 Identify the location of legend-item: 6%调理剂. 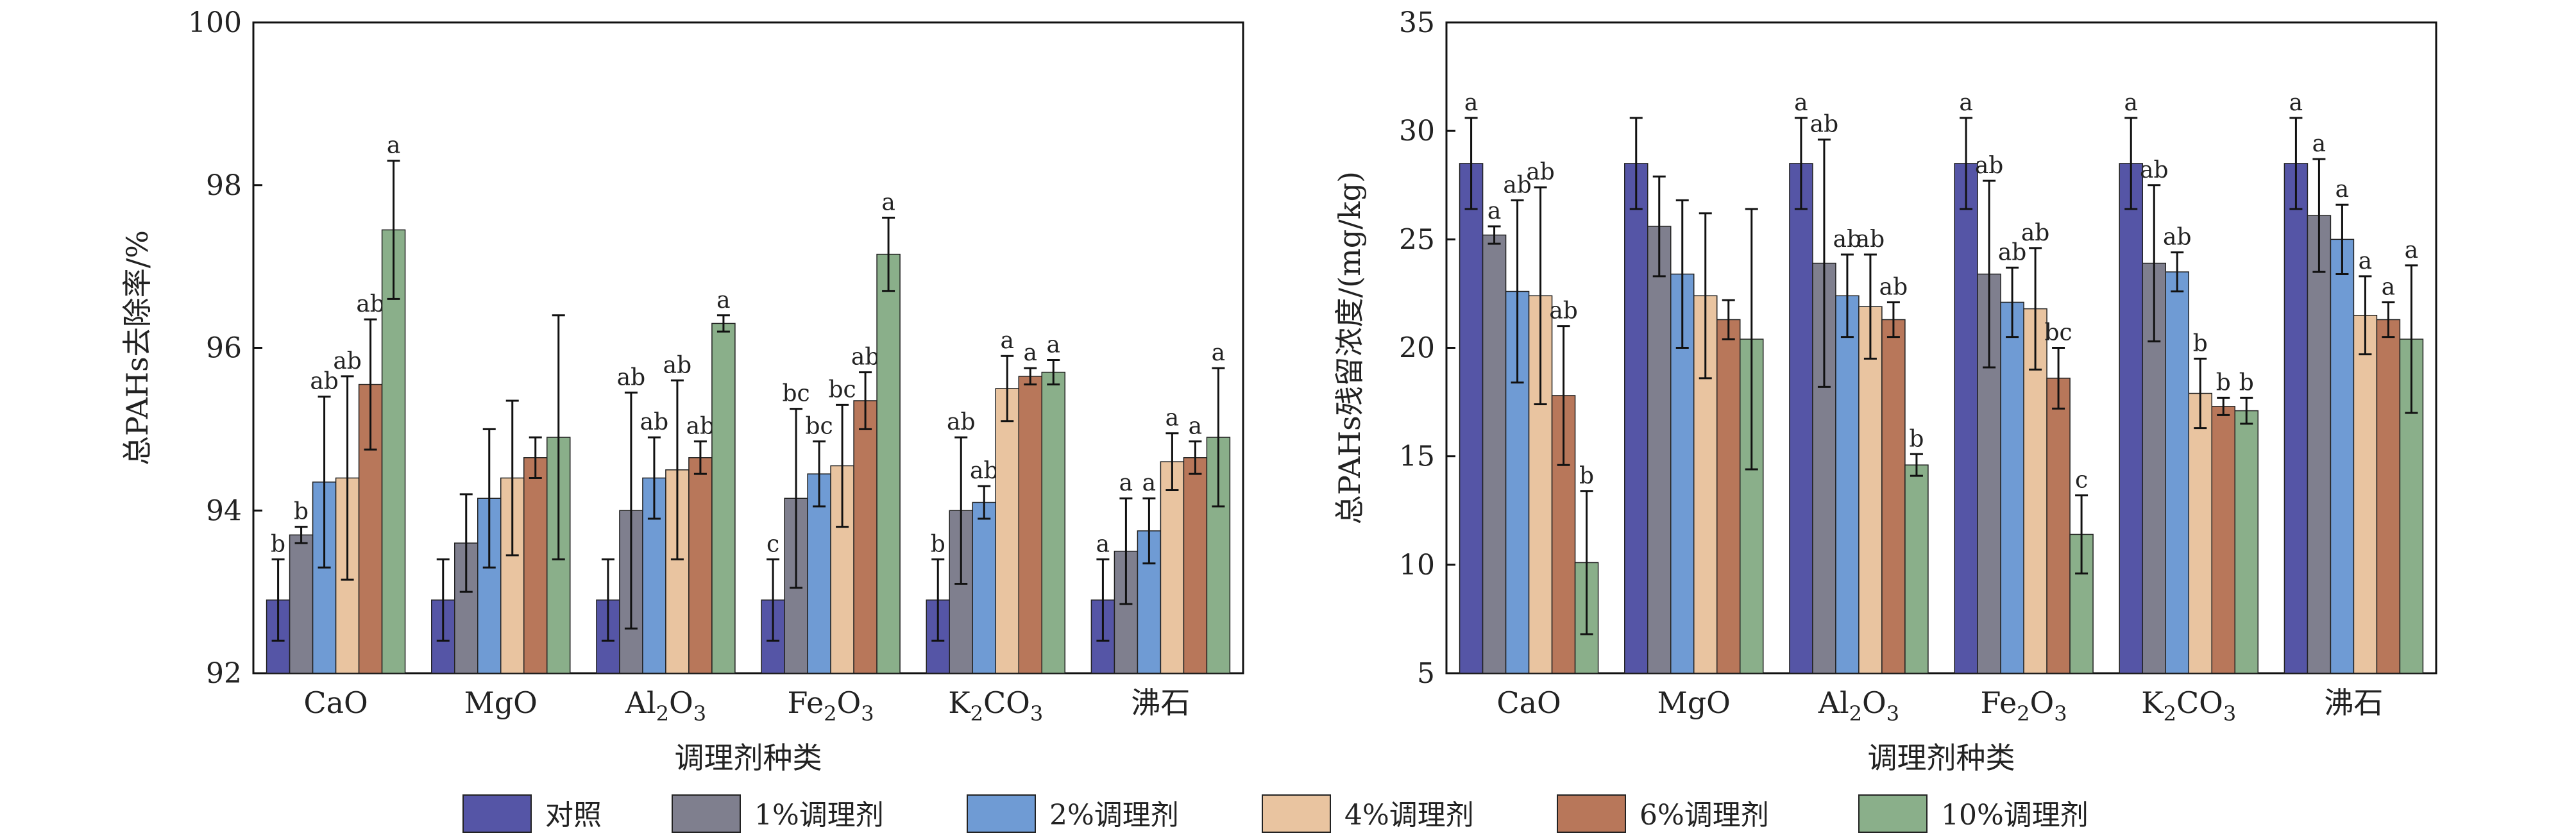
(1663, 813).